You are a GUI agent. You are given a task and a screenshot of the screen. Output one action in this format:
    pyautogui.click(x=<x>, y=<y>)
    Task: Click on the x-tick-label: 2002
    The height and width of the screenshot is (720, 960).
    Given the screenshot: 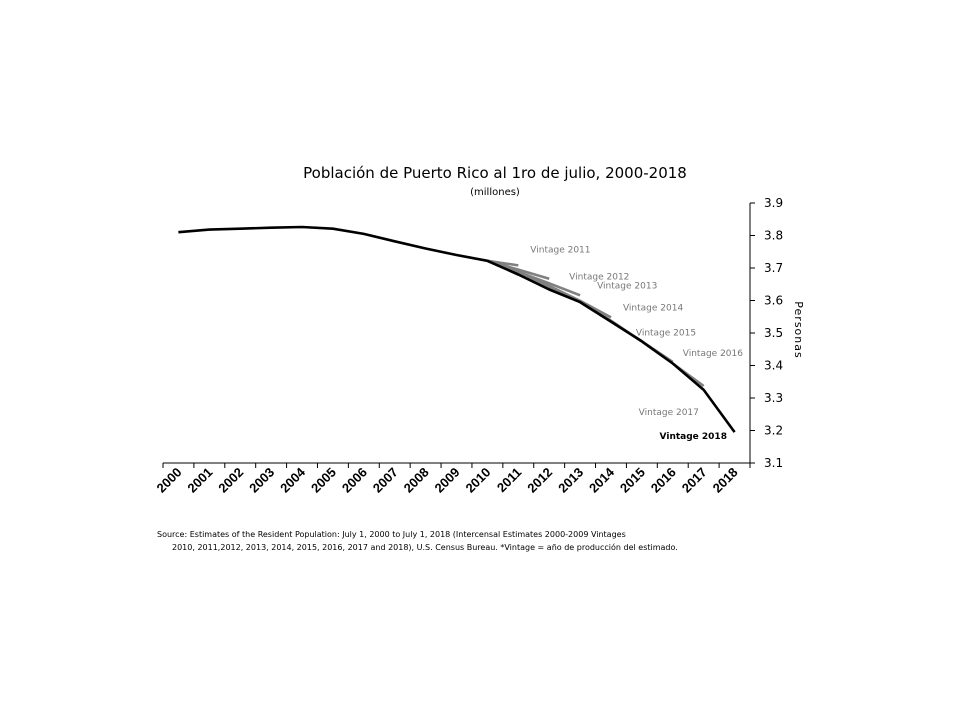 What is the action you would take?
    pyautogui.click(x=230, y=480)
    